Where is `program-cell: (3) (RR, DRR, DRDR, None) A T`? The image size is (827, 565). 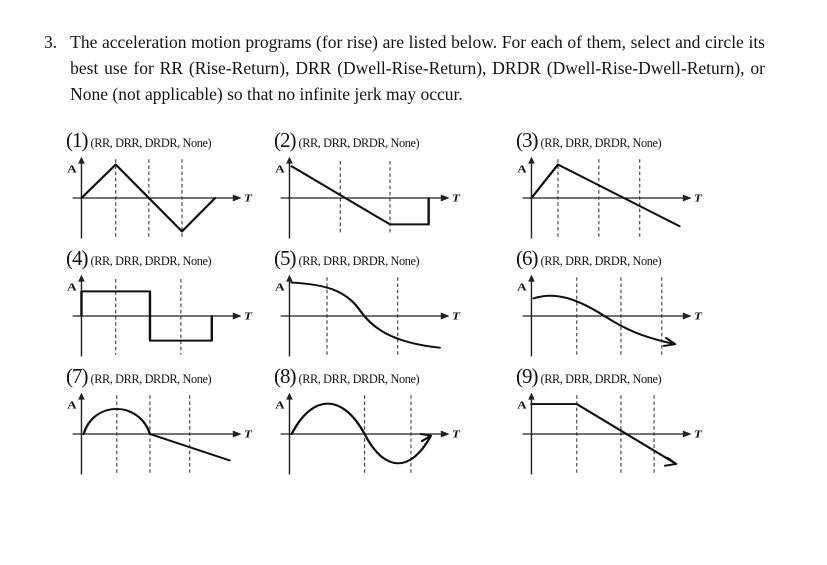
program-cell: (3) (RR, DRR, DRDR, None) A T is located at coordinates (636, 185).